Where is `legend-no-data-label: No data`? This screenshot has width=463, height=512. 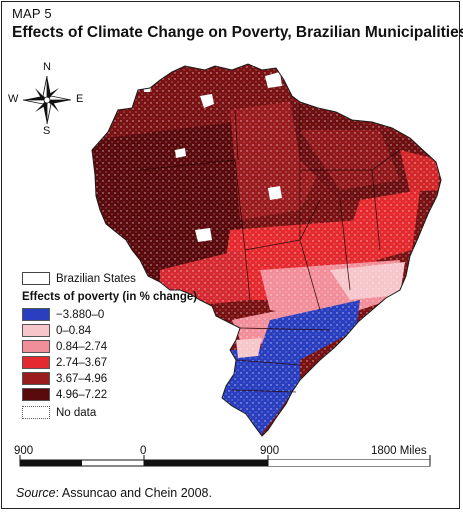 legend-no-data-label: No data is located at coordinates (76, 413).